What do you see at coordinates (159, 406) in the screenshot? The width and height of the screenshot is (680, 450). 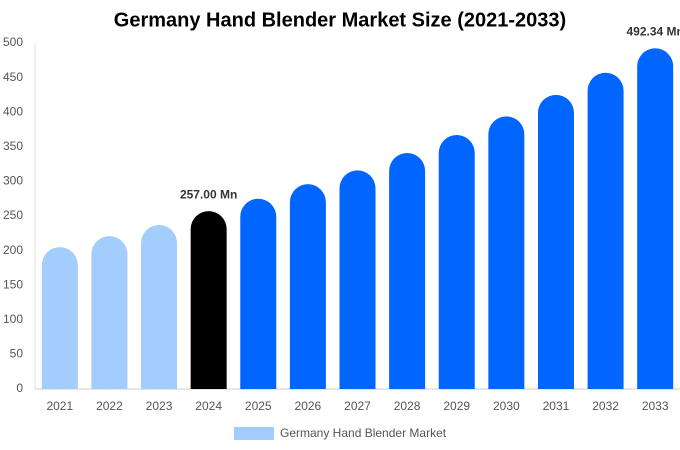 I see `x-tick-label: 2023` at bounding box center [159, 406].